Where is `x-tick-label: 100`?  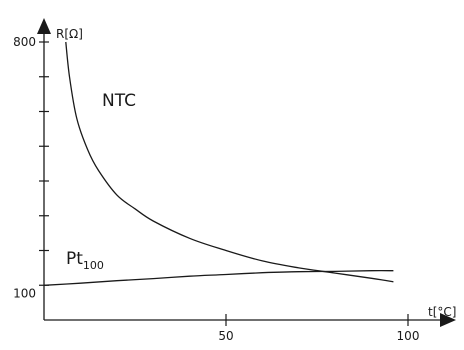
x-tick-label: 100 is located at coordinates (408, 336).